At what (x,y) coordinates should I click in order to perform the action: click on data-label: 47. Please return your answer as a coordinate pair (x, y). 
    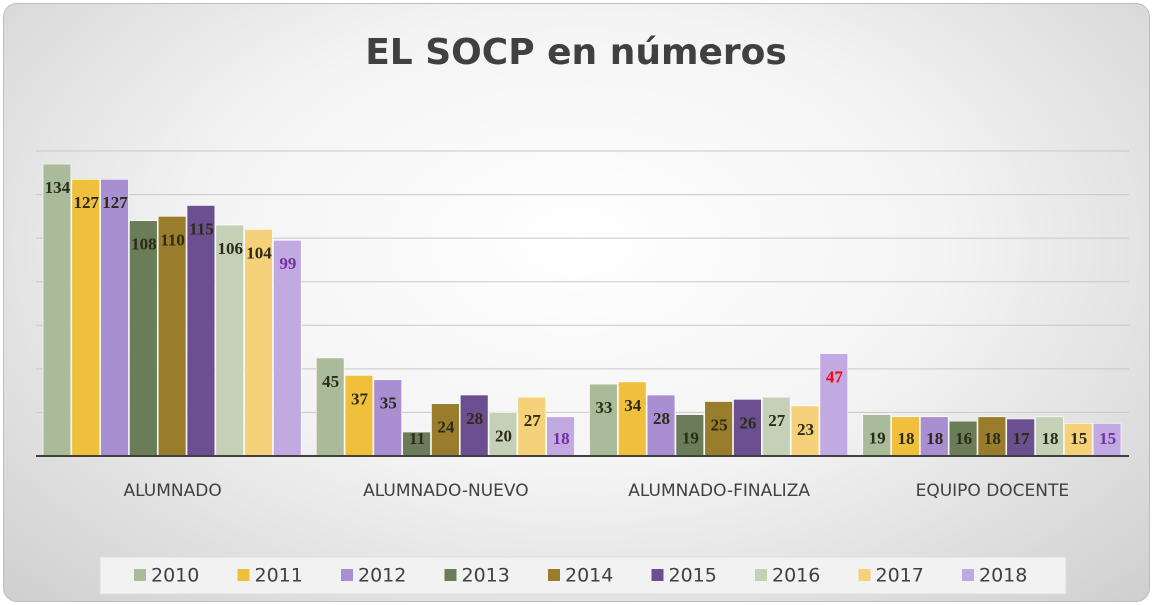
    Looking at the image, I should click on (835, 377).